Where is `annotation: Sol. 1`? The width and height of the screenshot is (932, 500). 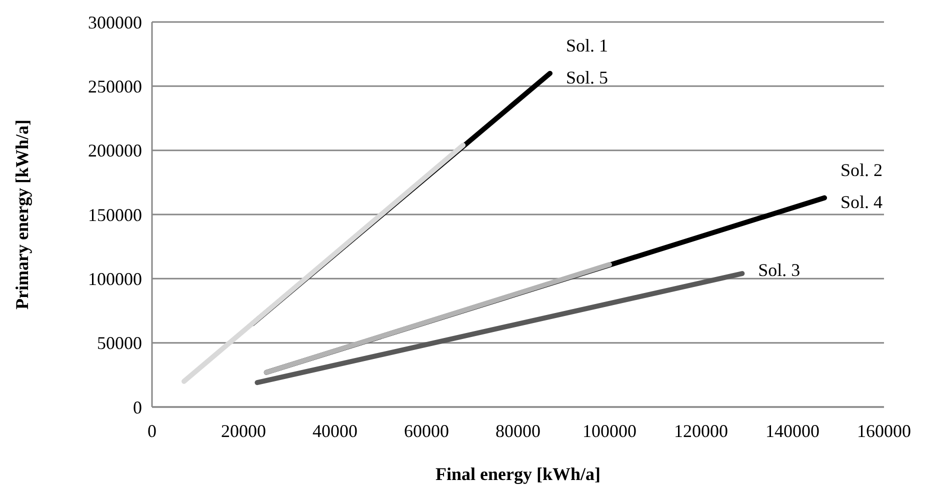 annotation: Sol. 1 is located at coordinates (587, 46).